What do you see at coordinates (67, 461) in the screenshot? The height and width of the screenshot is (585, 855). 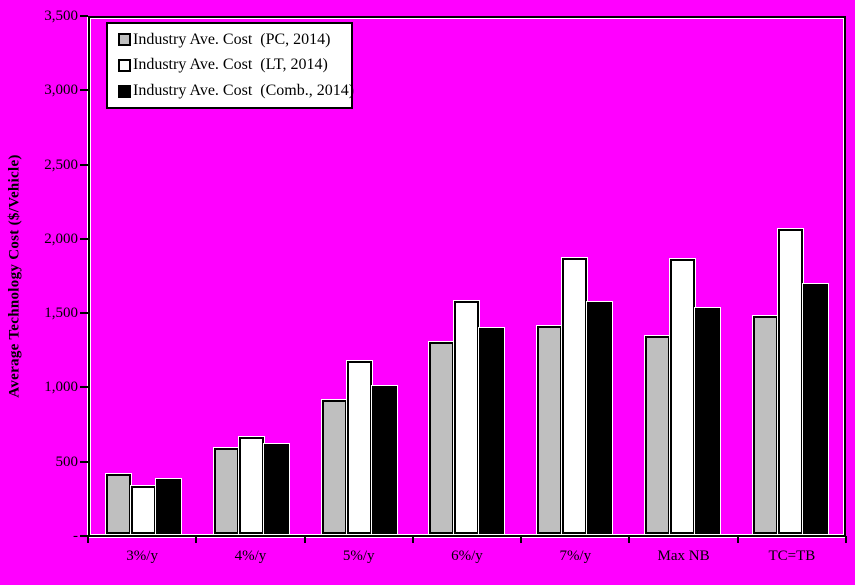 I see `y-tick-label: 500` at bounding box center [67, 461].